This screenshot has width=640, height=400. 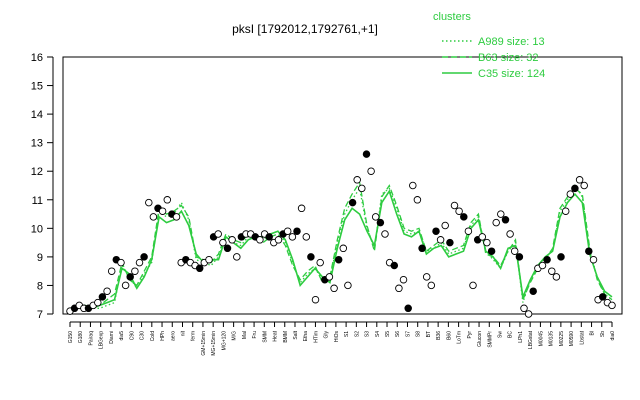 What do you see at coordinates (40, 258) in the screenshot?
I see `y-tick-label: 9` at bounding box center [40, 258].